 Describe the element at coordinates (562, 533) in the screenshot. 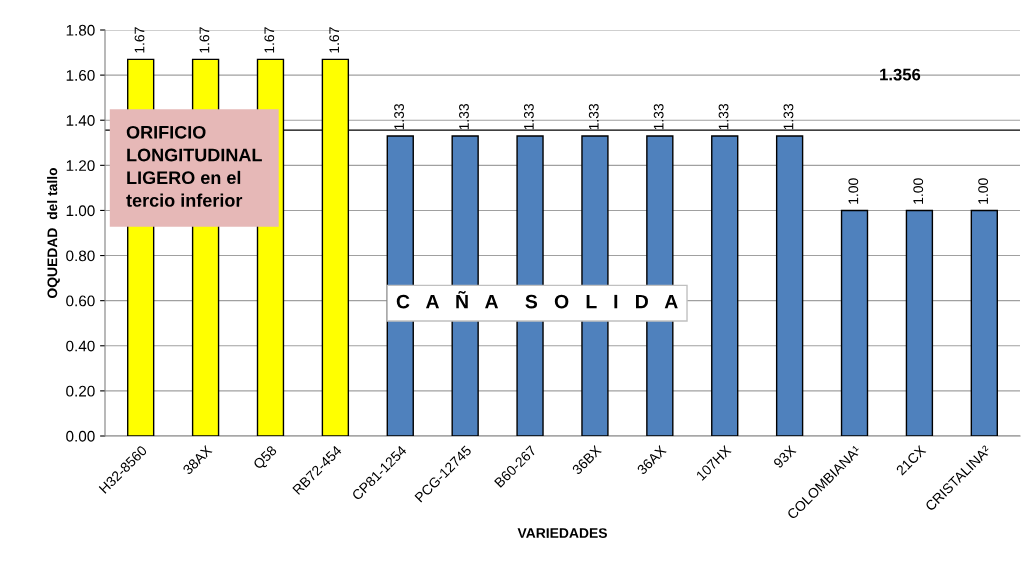

I see `x-axis-title: VARIEDADES` at that location.